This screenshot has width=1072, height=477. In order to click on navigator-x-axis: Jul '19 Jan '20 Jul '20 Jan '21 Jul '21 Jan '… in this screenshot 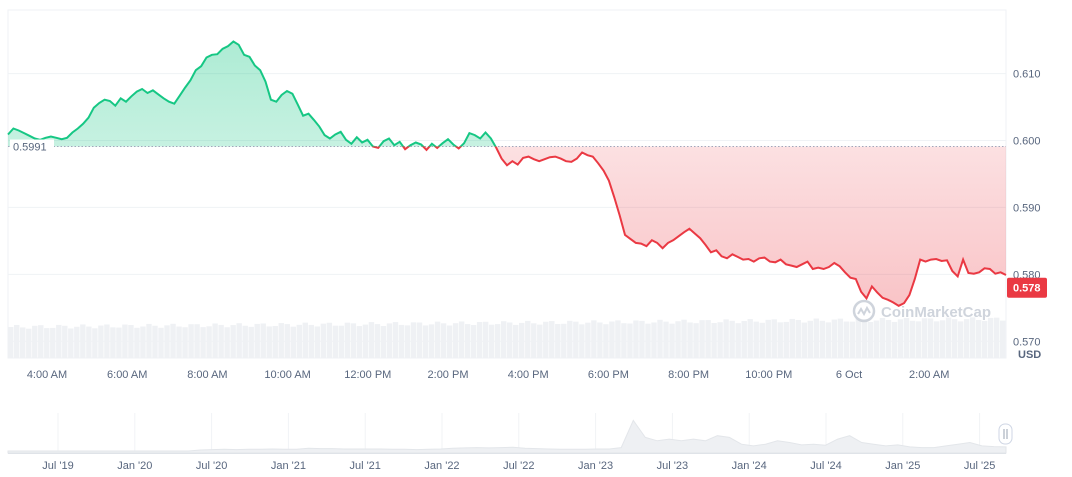, I will do `click(518, 466)`.